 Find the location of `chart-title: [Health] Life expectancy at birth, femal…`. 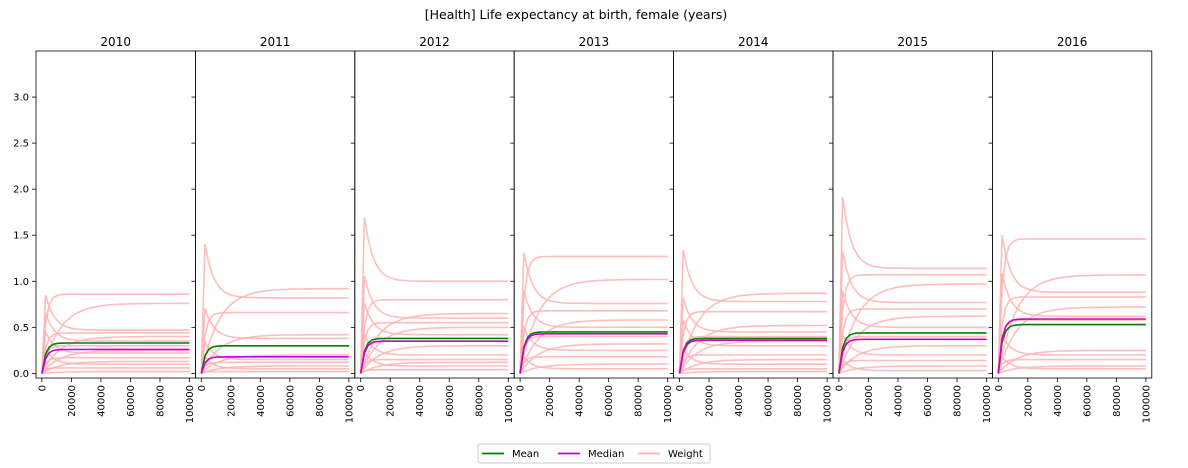

chart-title: [Health] Life expectancy at birth, femal… is located at coordinates (576, 14).